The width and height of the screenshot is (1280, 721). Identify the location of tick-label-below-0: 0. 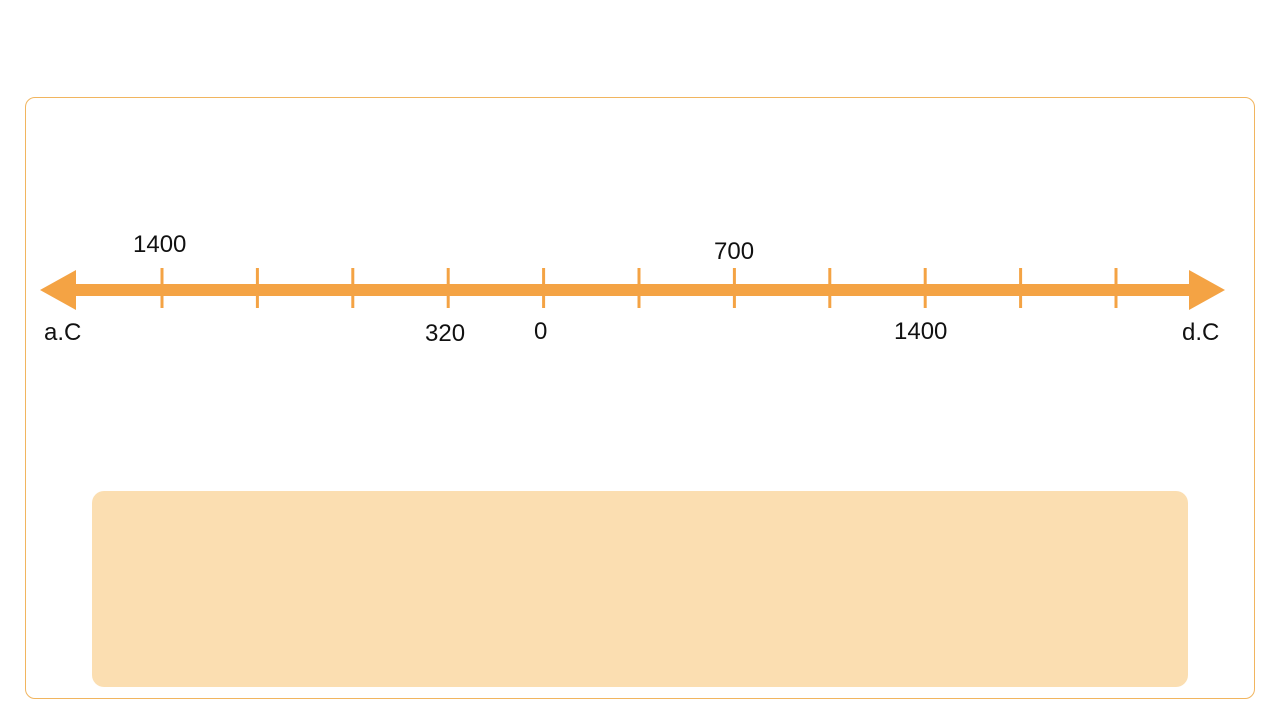
(541, 331).